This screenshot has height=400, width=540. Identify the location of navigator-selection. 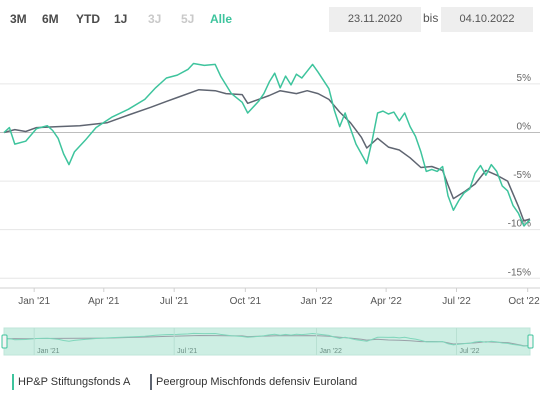
(267, 341).